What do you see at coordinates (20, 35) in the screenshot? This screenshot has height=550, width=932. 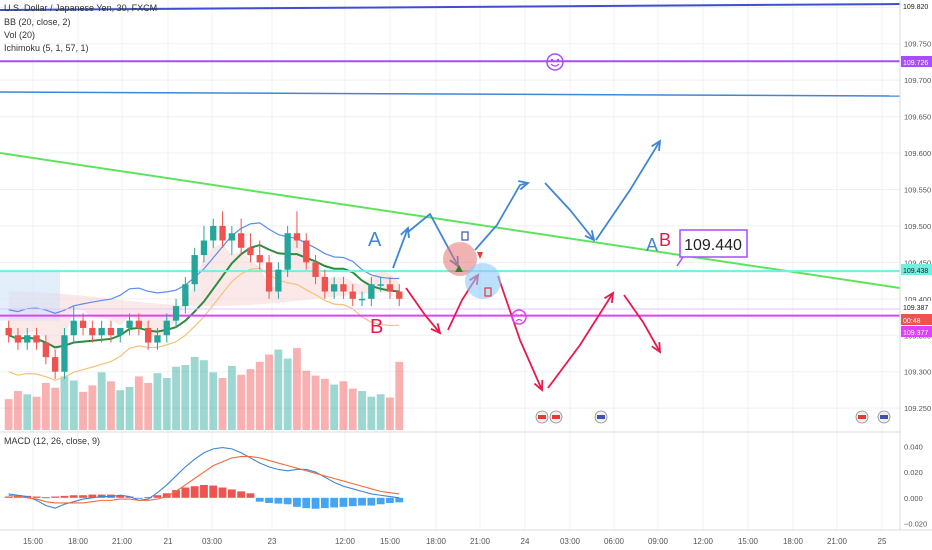 I see `indicator-vol-label: Vol (20)` at bounding box center [20, 35].